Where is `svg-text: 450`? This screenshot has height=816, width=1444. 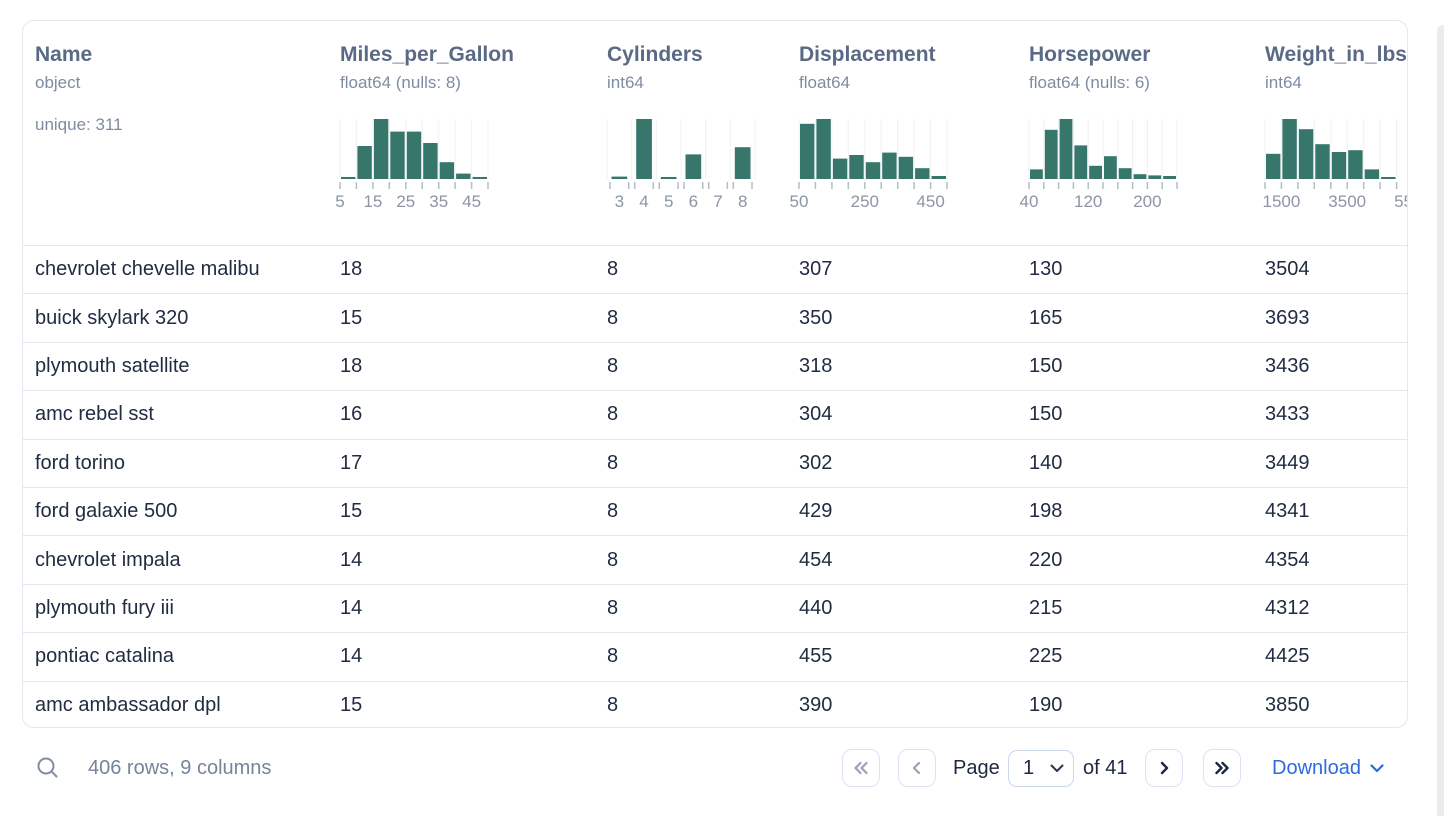
svg-text: 450 is located at coordinates (930, 201).